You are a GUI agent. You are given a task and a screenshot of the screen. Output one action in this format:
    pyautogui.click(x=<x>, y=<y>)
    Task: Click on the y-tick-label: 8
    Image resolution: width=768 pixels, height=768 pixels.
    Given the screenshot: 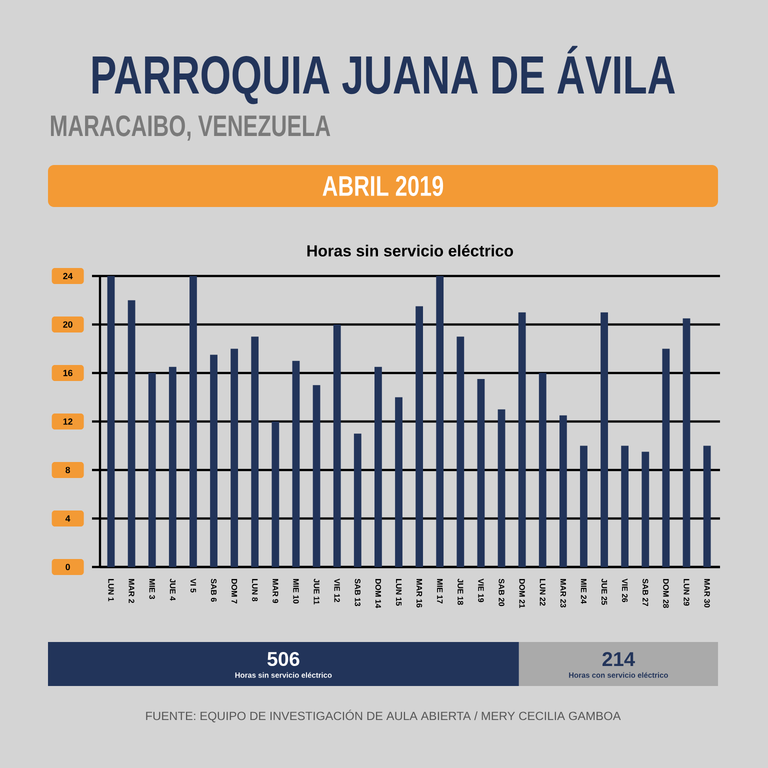 What is the action you would take?
    pyautogui.click(x=68, y=470)
    